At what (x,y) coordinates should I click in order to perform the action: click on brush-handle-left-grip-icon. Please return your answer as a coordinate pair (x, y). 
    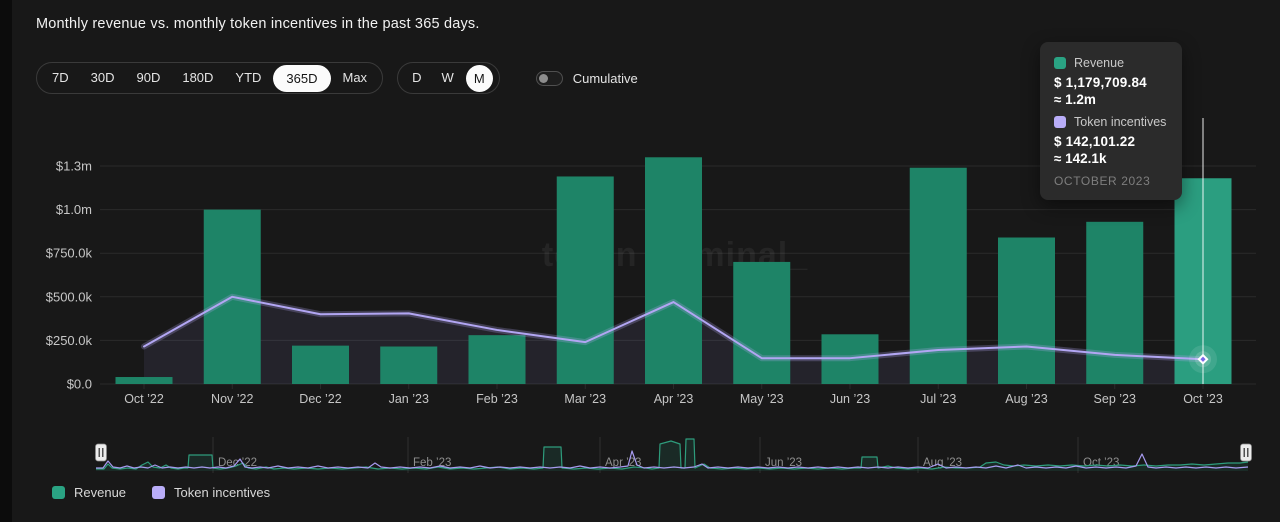
    Looking at the image, I should click on (101, 452).